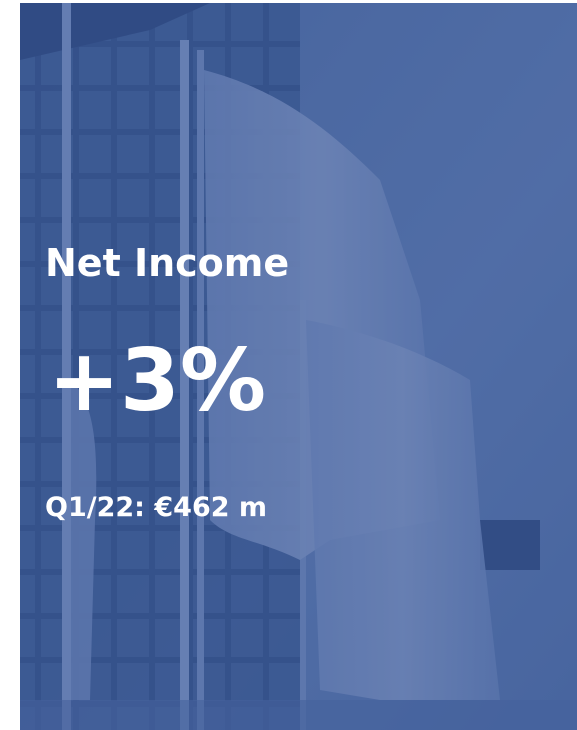 The height and width of the screenshot is (730, 577). I want to click on detail: Q1/22: €462 m, so click(156, 507).